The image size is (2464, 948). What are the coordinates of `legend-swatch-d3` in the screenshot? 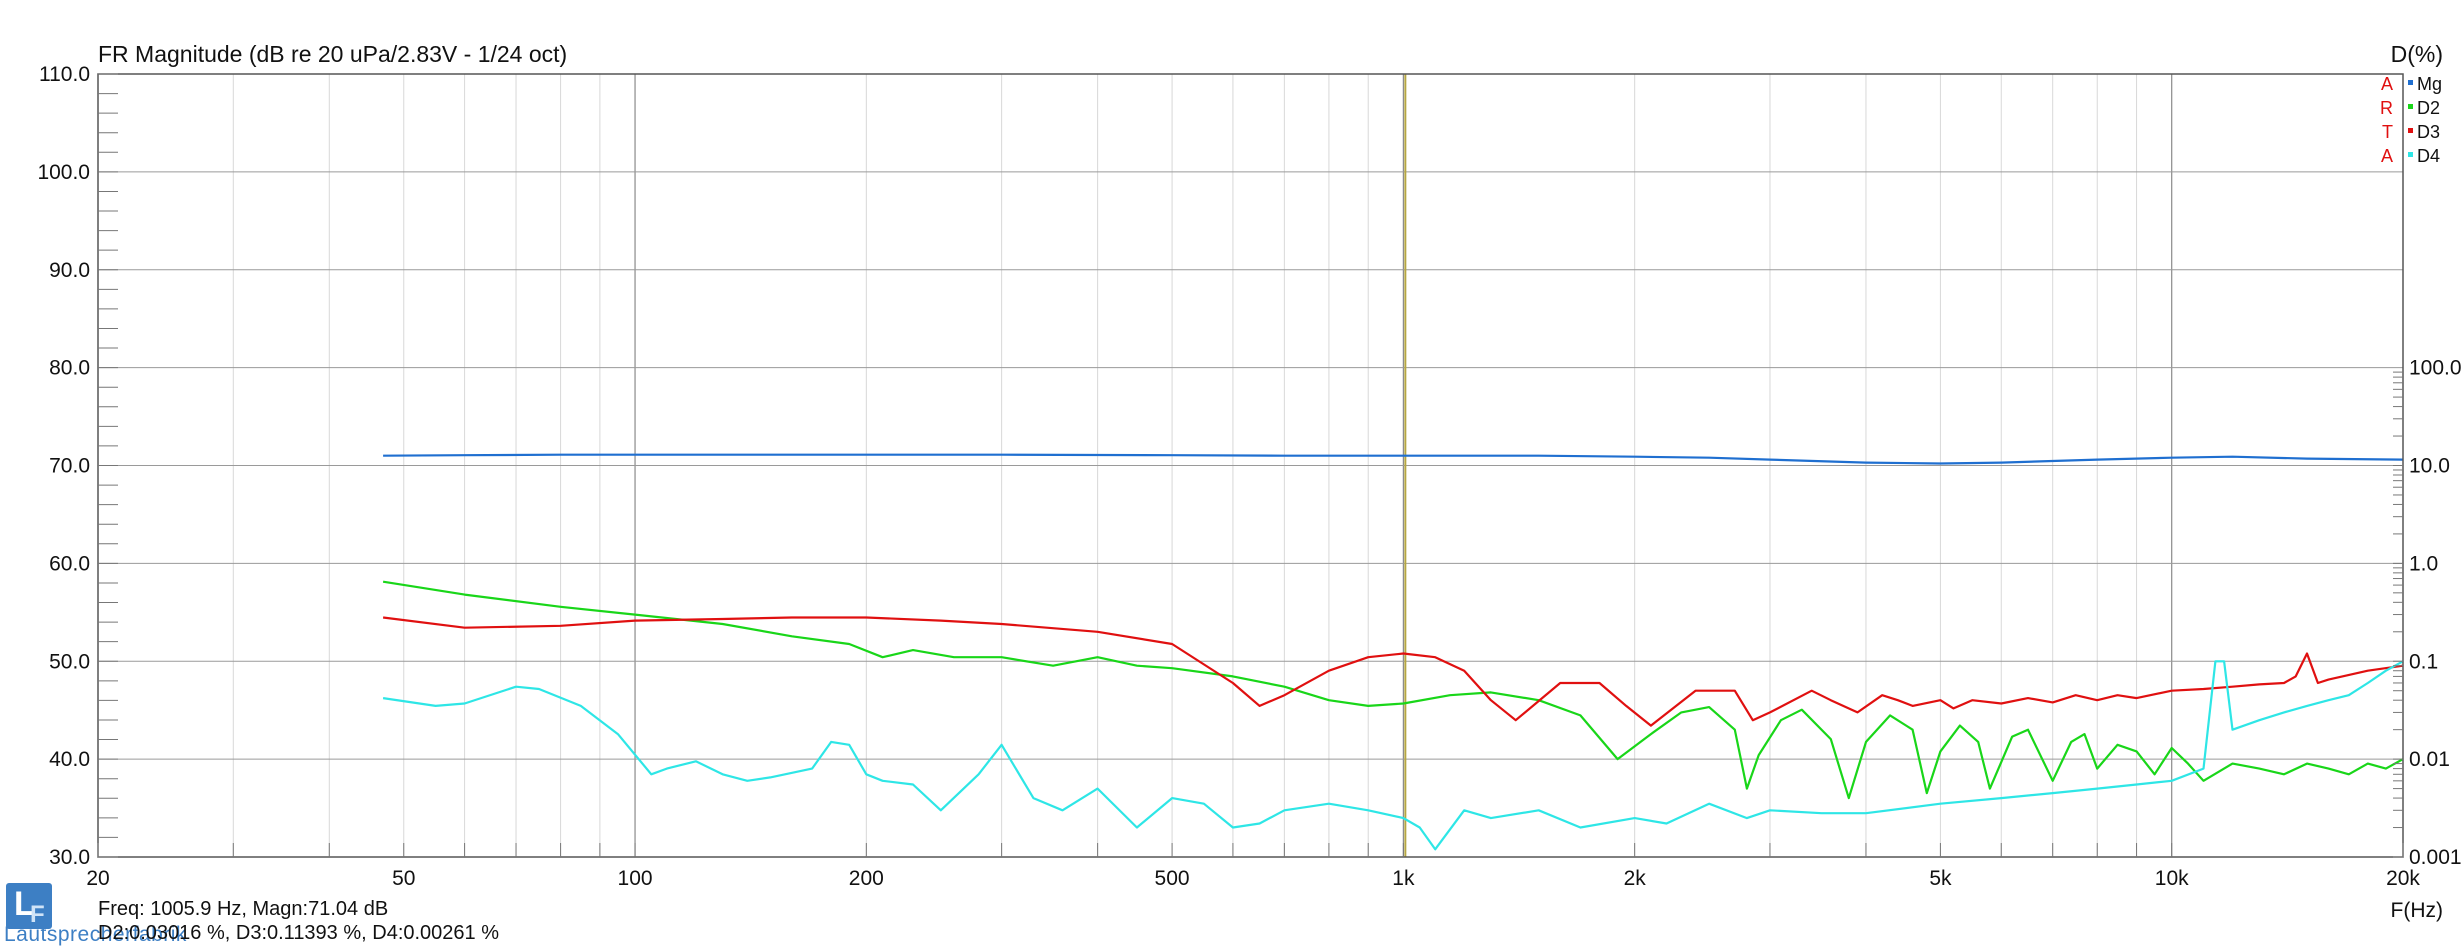 It's located at (2410, 130).